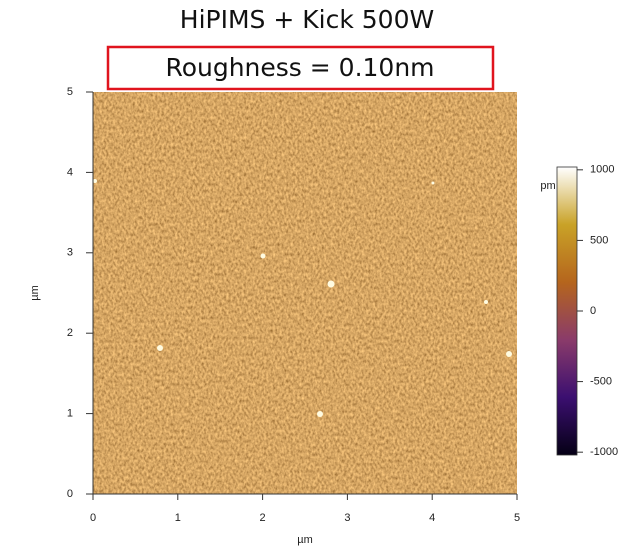 The width and height of the screenshot is (638, 549). What do you see at coordinates (599, 240) in the screenshot?
I see `colorbar-tick-label: 500` at bounding box center [599, 240].